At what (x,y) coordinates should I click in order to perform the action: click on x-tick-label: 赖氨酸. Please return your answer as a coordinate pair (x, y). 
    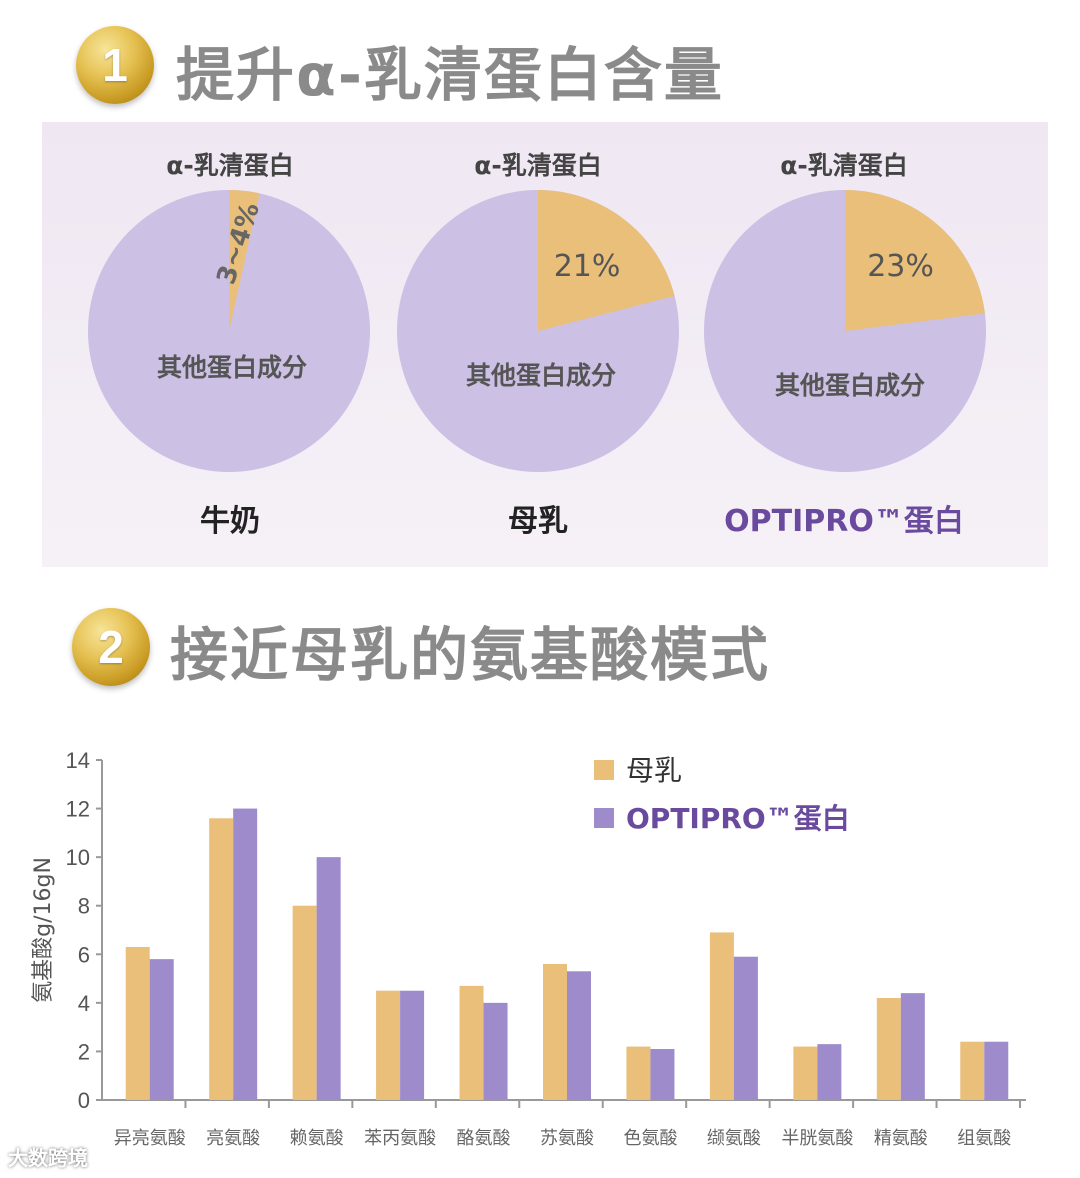
    Looking at the image, I should click on (317, 1138).